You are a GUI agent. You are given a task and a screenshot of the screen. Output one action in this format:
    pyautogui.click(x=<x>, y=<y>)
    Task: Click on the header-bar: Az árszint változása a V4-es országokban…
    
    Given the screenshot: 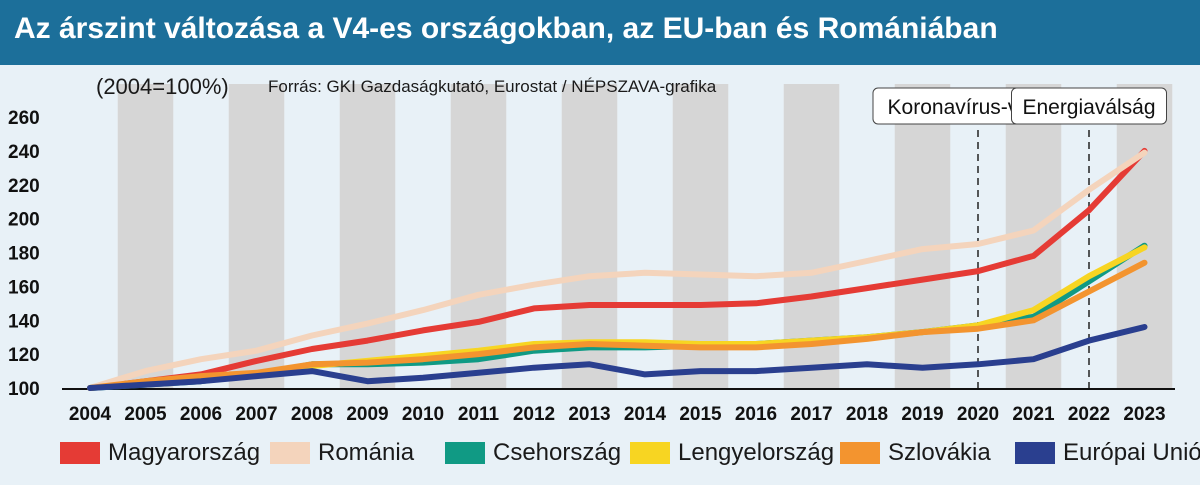 What is the action you would take?
    pyautogui.click(x=600, y=31)
    